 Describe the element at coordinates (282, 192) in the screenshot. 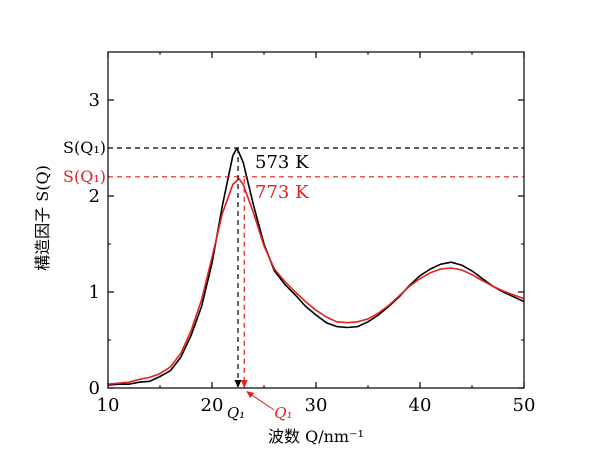

I see `annotation-773k: 773 K` at that location.